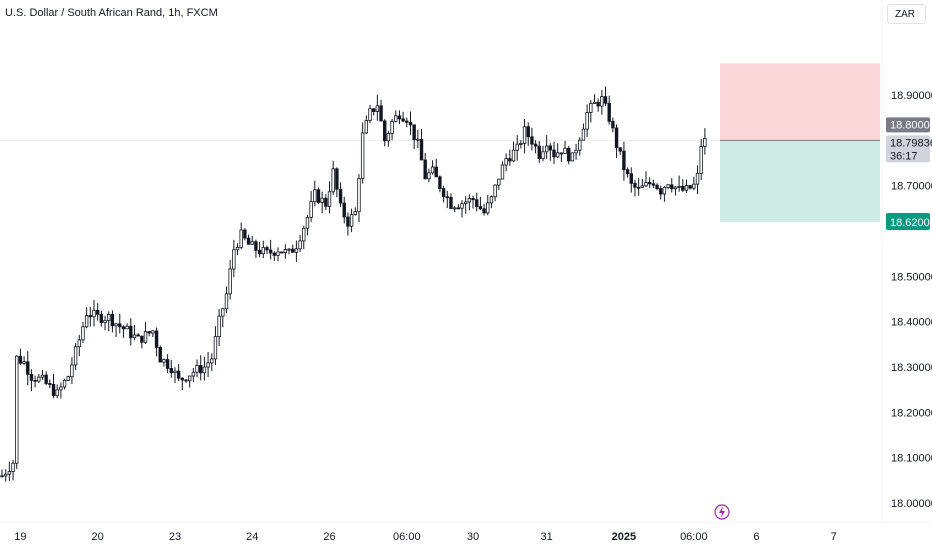  I want to click on time-tick-label: 06:00, so click(694, 537).